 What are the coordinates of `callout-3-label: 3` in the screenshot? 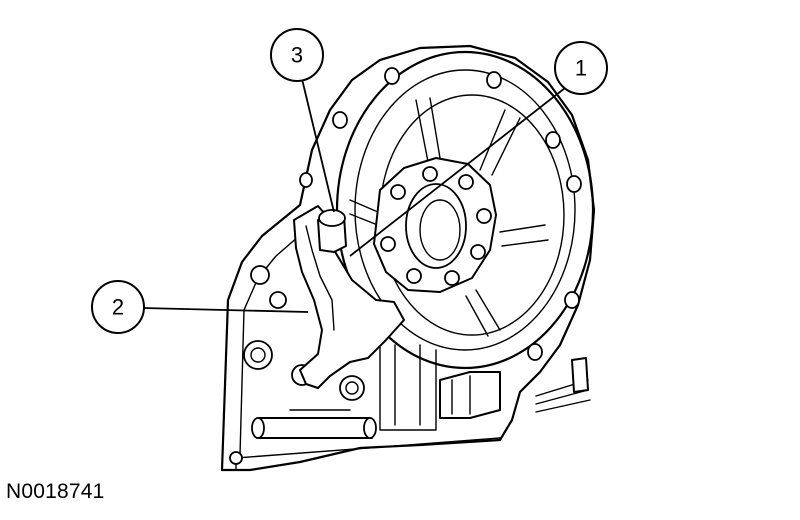 It's located at (297, 55).